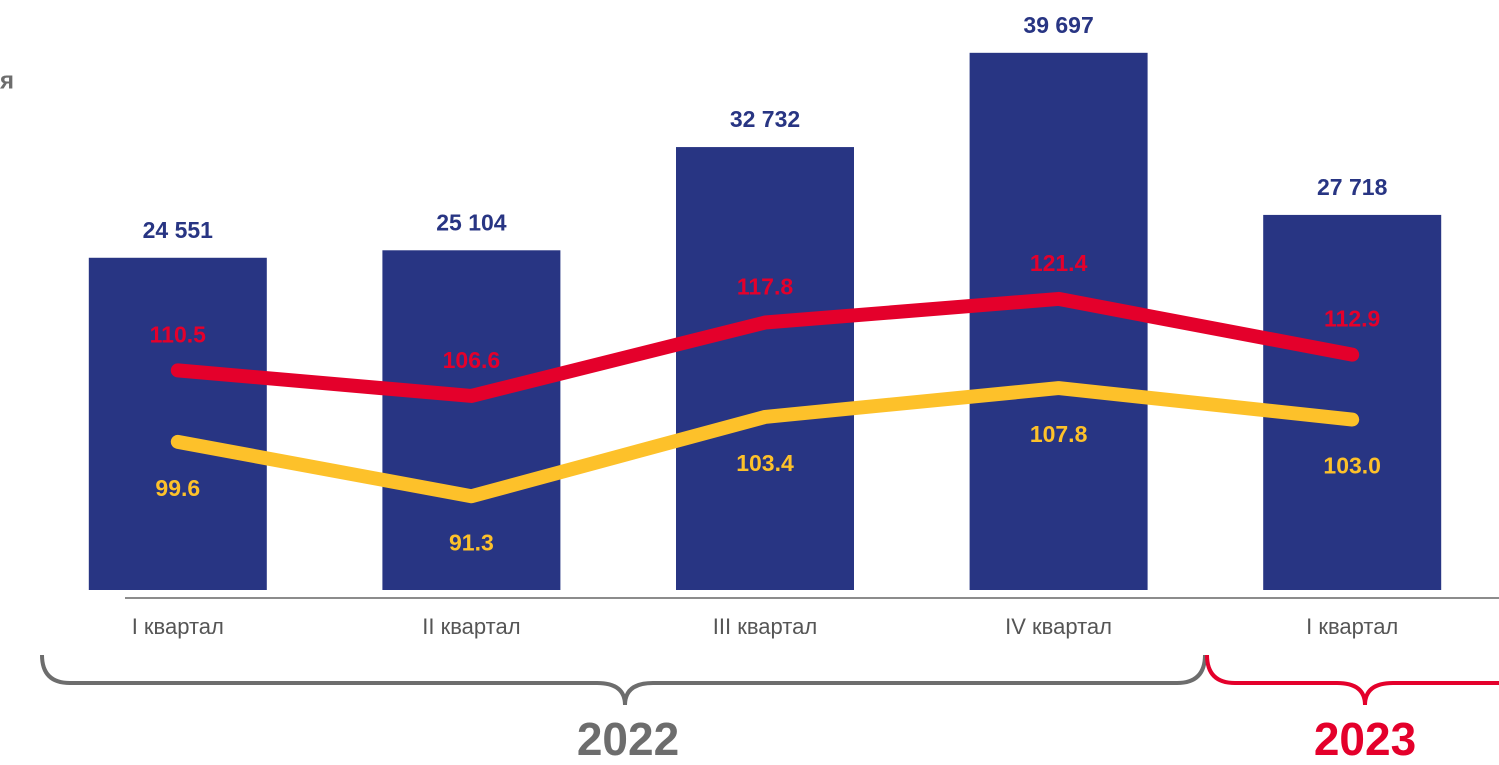 The image size is (1499, 765). Describe the element at coordinates (628, 739) in the screenshot. I see `group-label: 2022` at that location.